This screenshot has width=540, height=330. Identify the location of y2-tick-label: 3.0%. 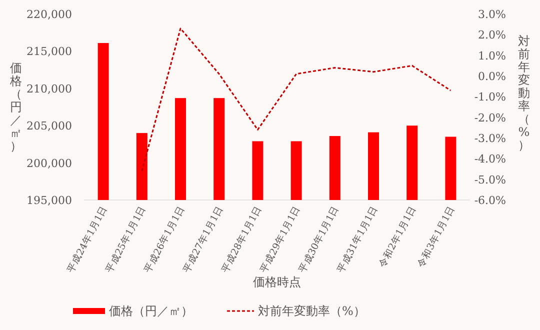
(492, 14).